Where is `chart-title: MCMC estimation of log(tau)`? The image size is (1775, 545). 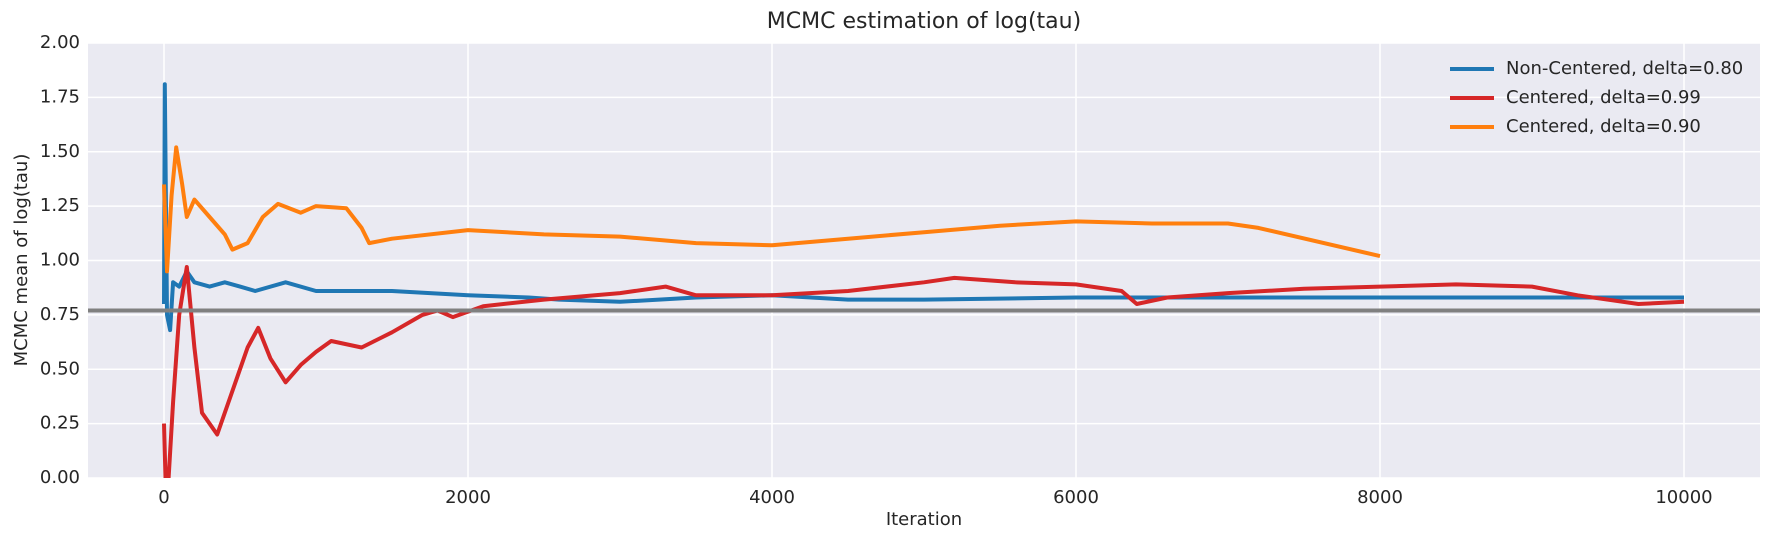 chart-title: MCMC estimation of log(tau) is located at coordinates (924, 21).